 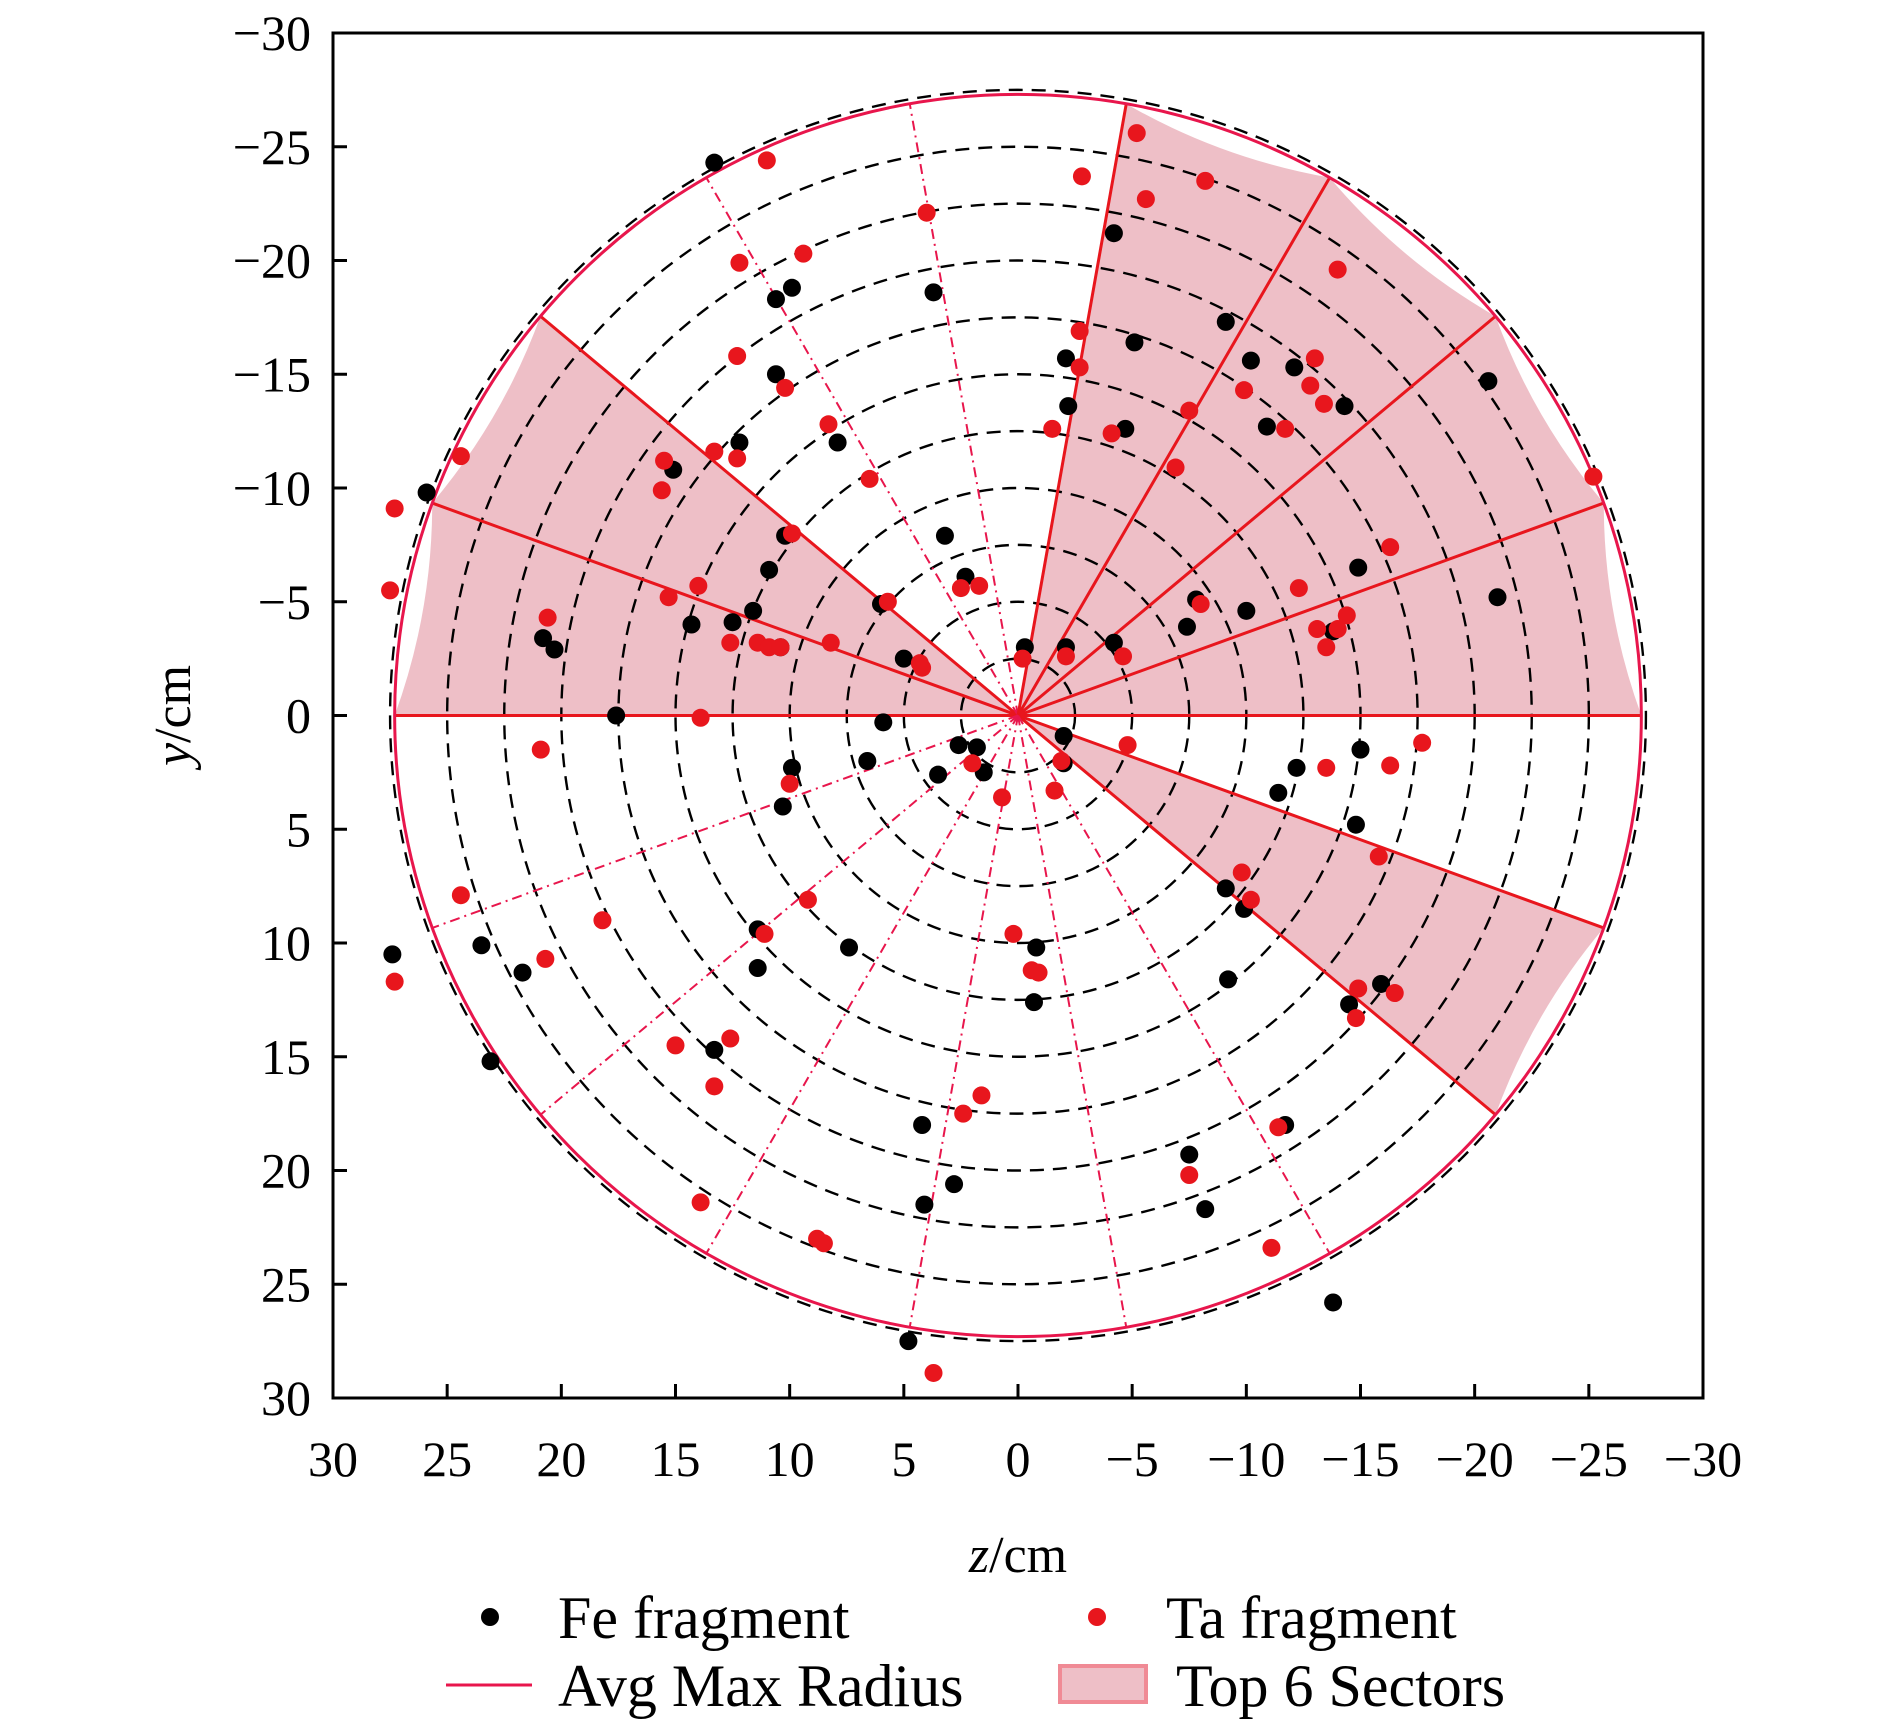 What do you see at coordinates (286, 1171) in the screenshot?
I see `y-tick-label-10: 20` at bounding box center [286, 1171].